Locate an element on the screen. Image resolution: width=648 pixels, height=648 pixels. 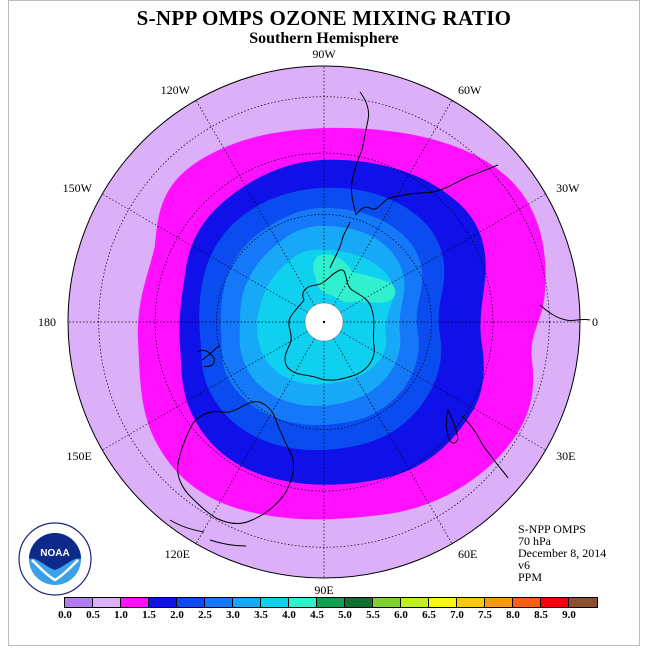
longitude-label: 180 is located at coordinates (47, 322).